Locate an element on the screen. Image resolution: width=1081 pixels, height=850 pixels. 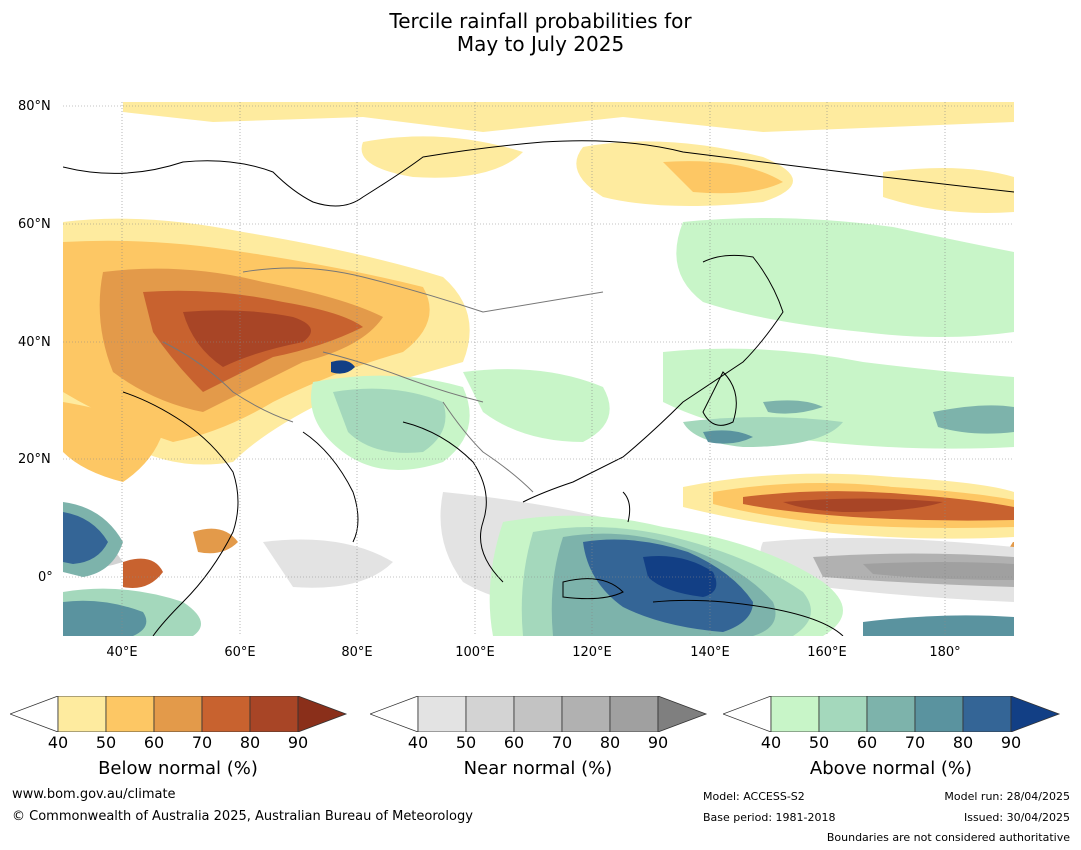
colorbar-near-normal is located at coordinates (539, 714).